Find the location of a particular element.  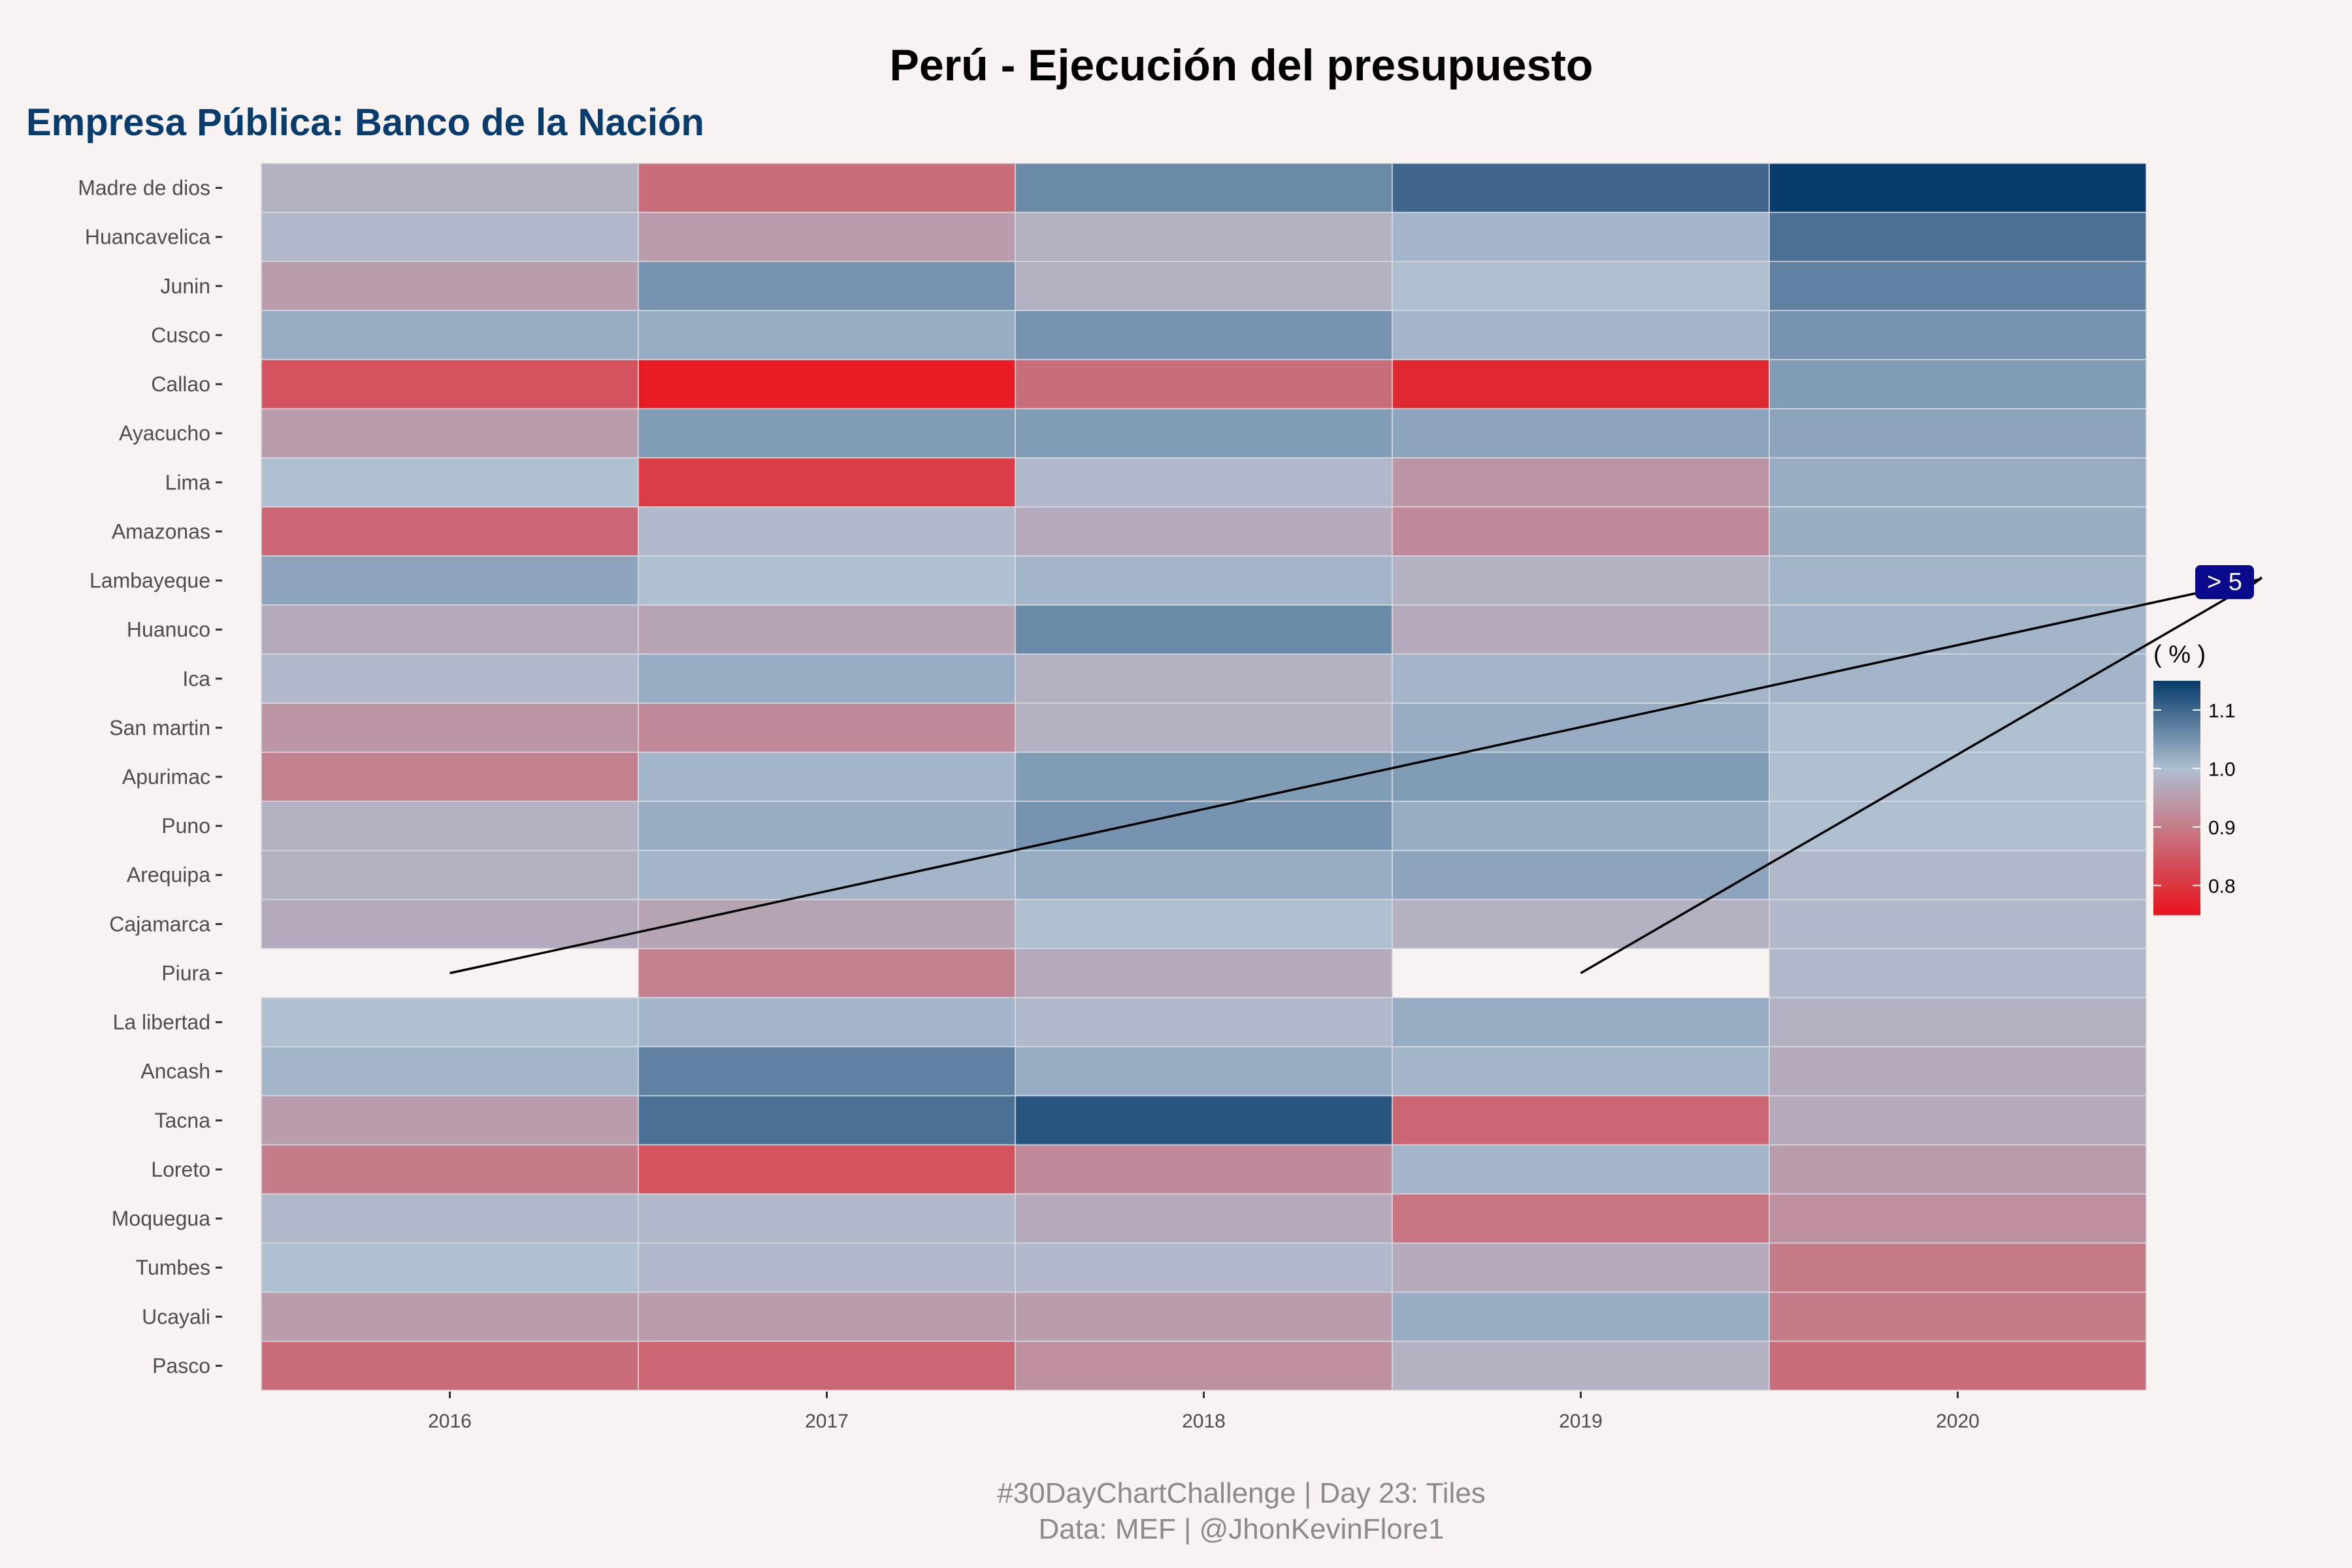

caption-line-1: #30DayChartChallenge | Day 23: Tiles is located at coordinates (1241, 1493).